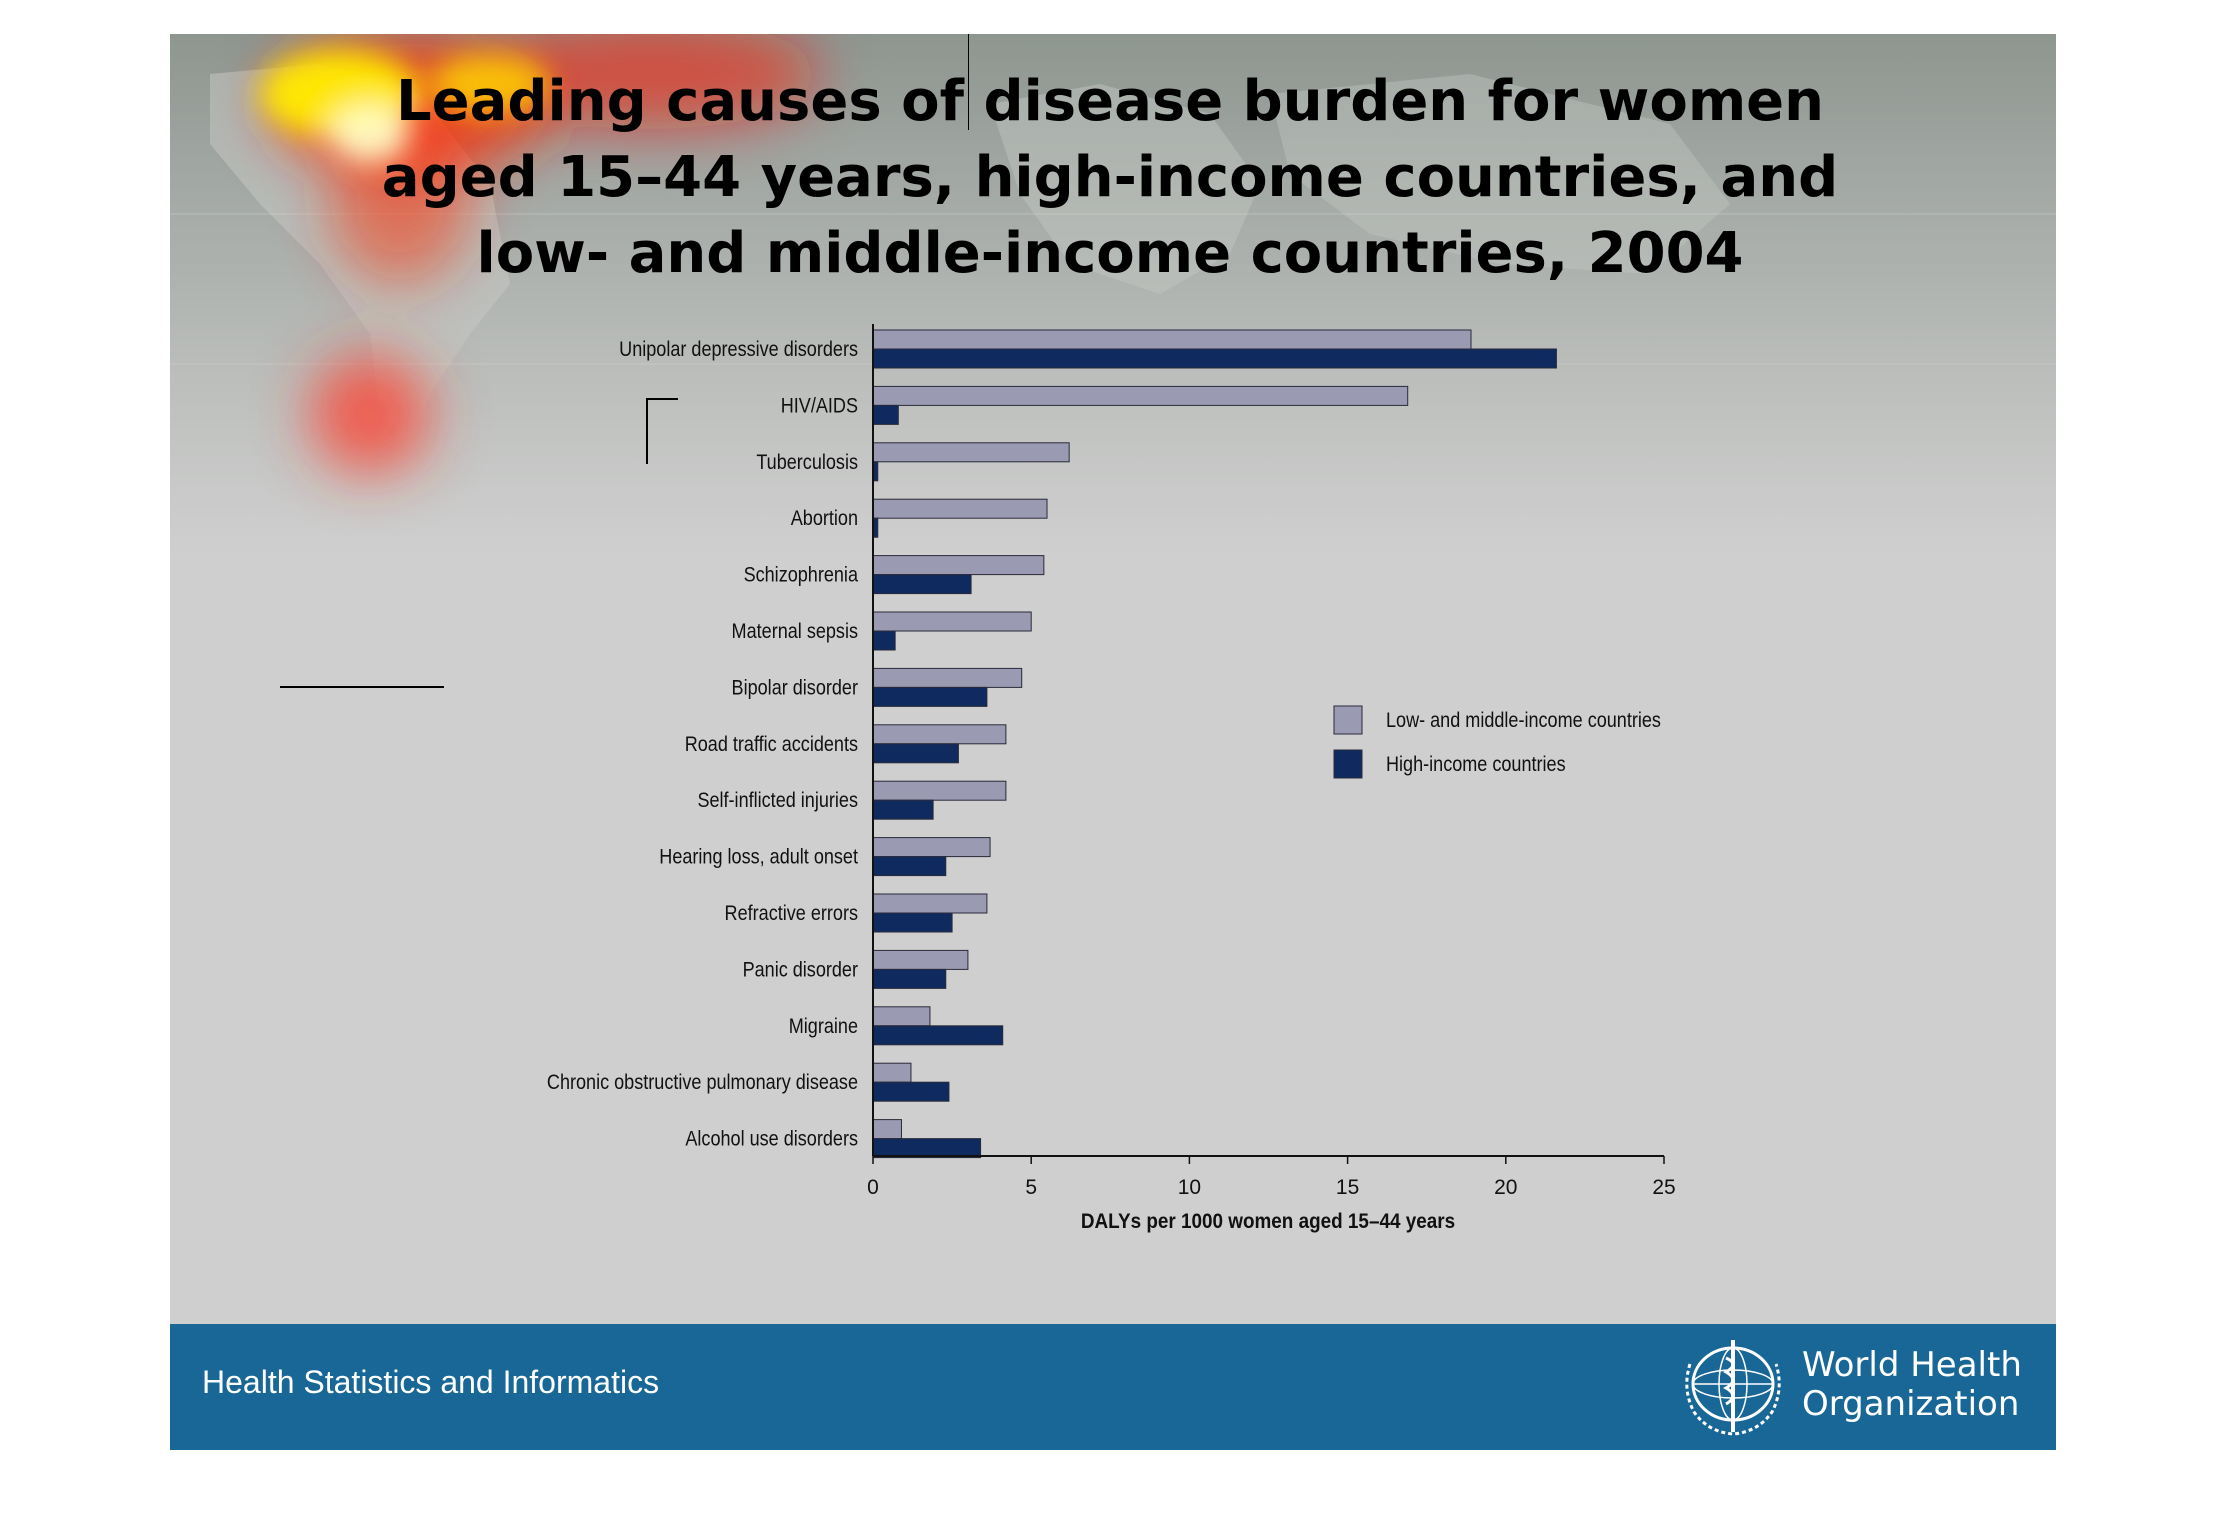  What do you see at coordinates (824, 519) in the screenshot?
I see `category-label: Abortion` at bounding box center [824, 519].